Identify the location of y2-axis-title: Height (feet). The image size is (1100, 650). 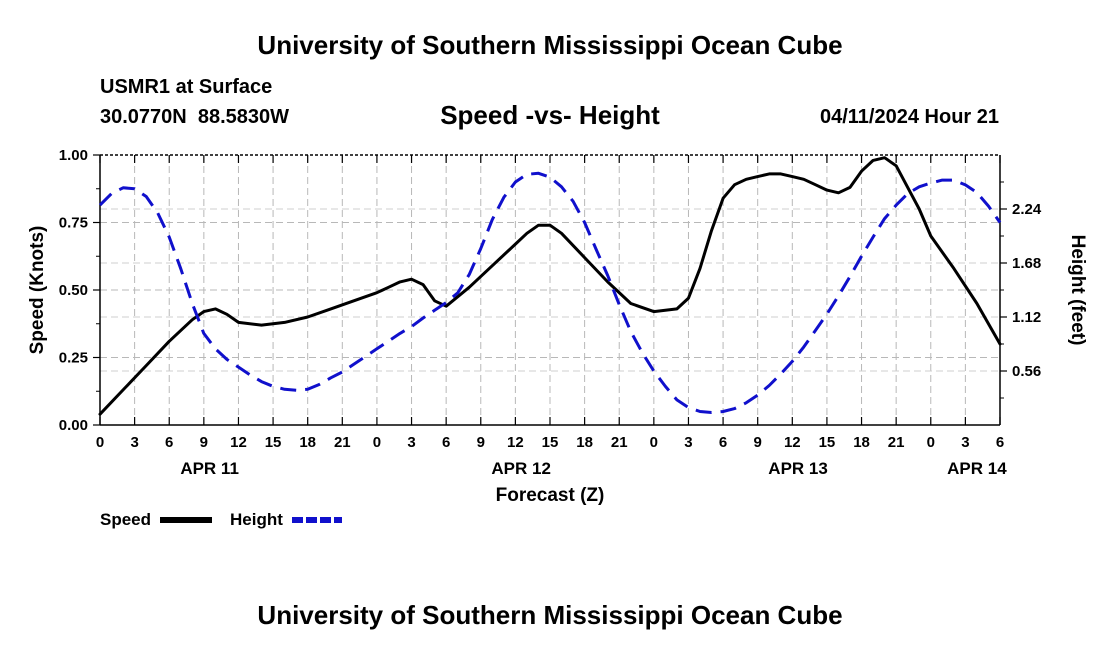
(1077, 290).